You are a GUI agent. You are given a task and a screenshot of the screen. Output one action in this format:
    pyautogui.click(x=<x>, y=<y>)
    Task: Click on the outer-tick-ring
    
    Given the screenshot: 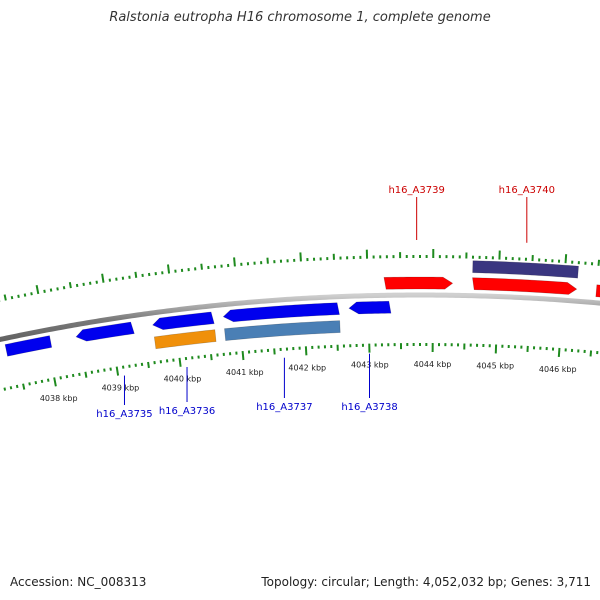 What is the action you would take?
    pyautogui.click(x=300, y=275)
    